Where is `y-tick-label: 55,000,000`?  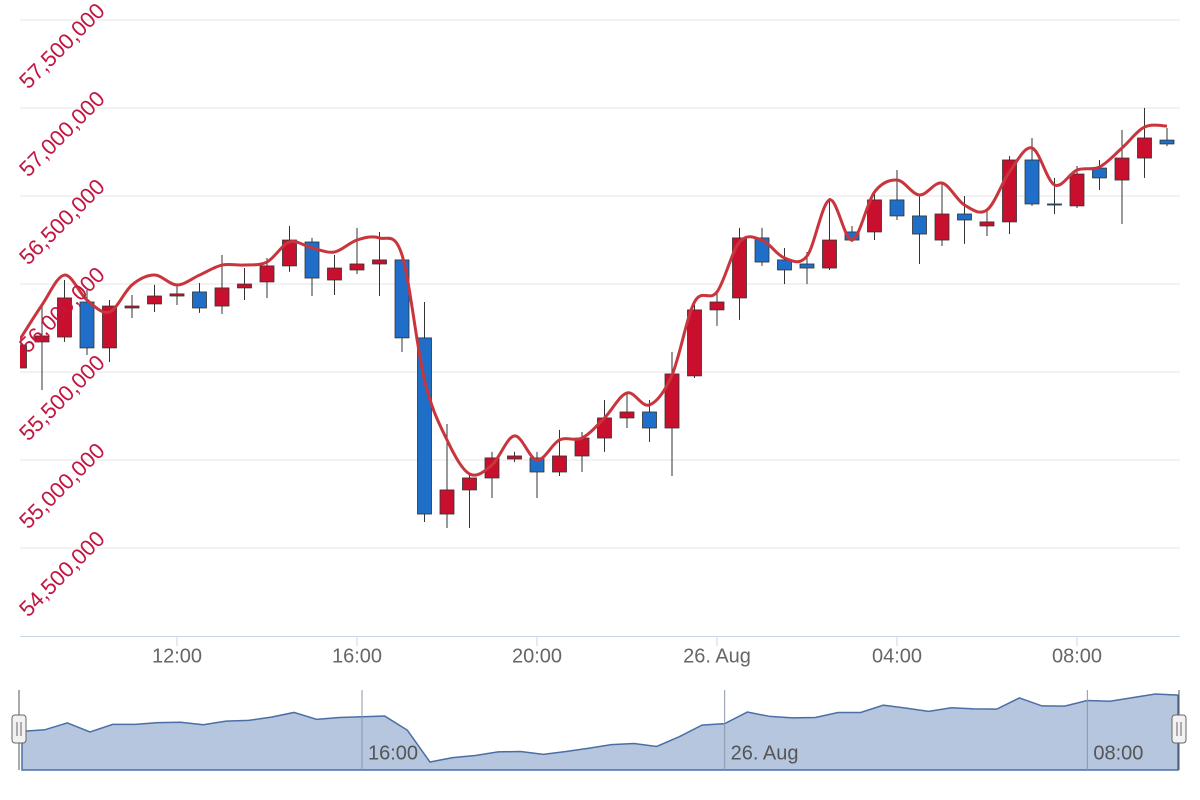
y-tick-label: 55,000,000 is located at coordinates (62, 486).